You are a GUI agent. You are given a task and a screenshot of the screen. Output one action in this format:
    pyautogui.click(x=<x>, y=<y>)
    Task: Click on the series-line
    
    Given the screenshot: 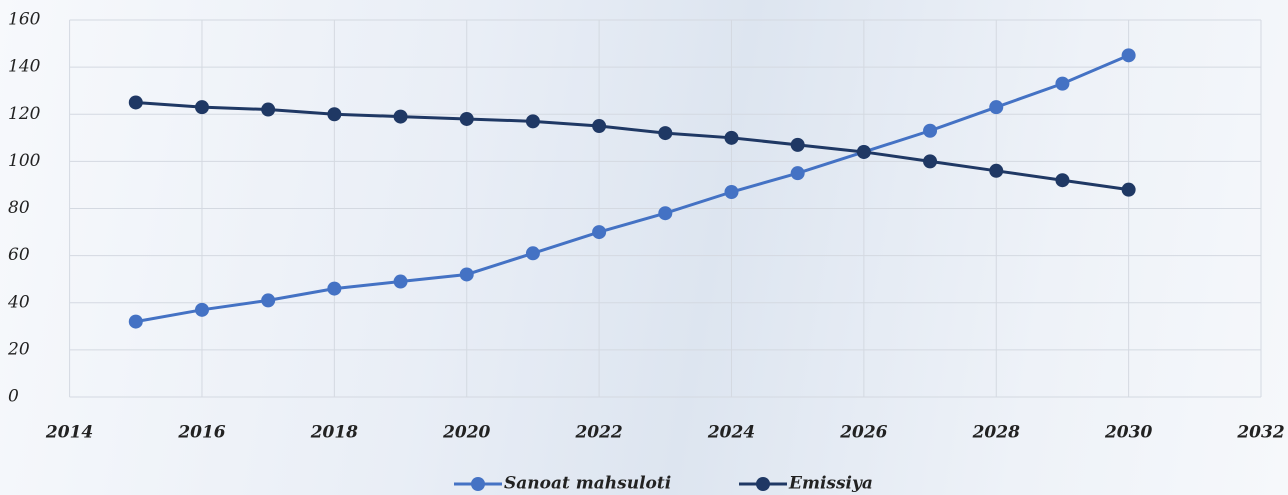 What is the action you would take?
    pyautogui.click(x=632, y=146)
    